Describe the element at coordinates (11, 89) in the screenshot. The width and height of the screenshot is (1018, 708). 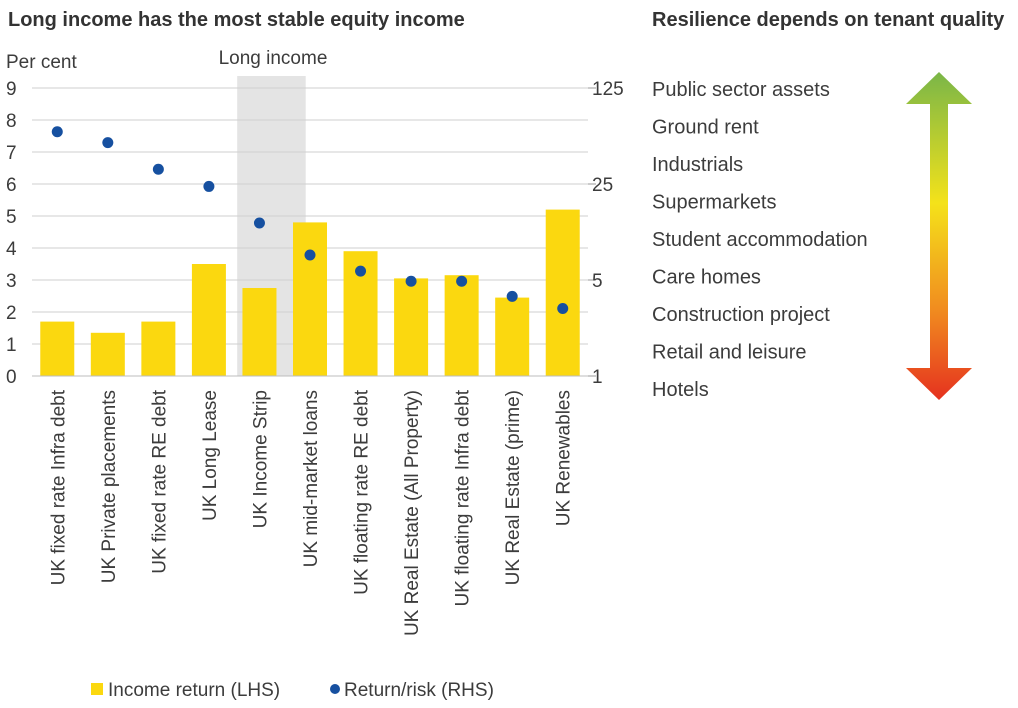
I see `left-tick-label: 9` at that location.